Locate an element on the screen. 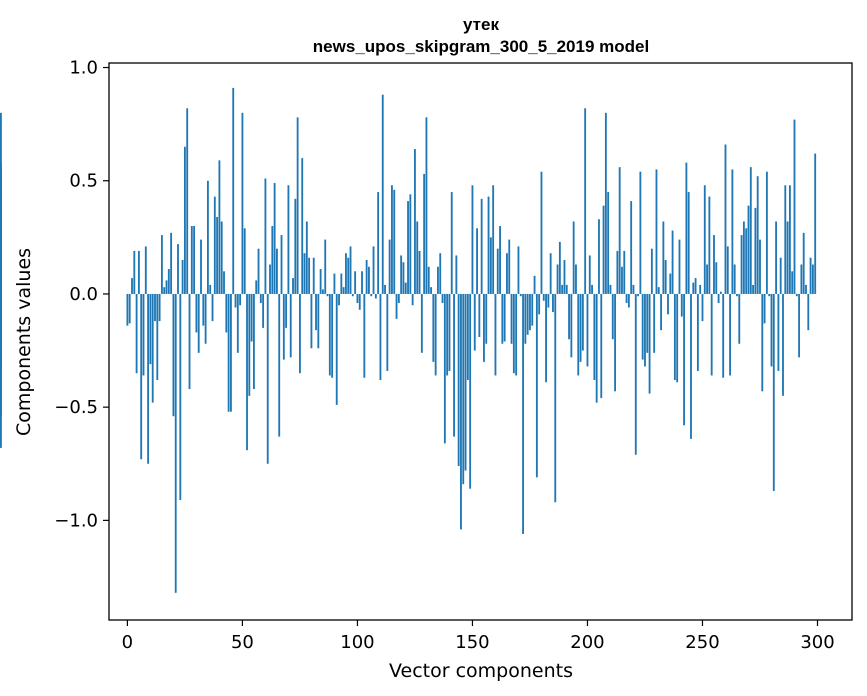 This screenshot has width=867, height=696. x-axis-label: Vector components is located at coordinates (481, 671).